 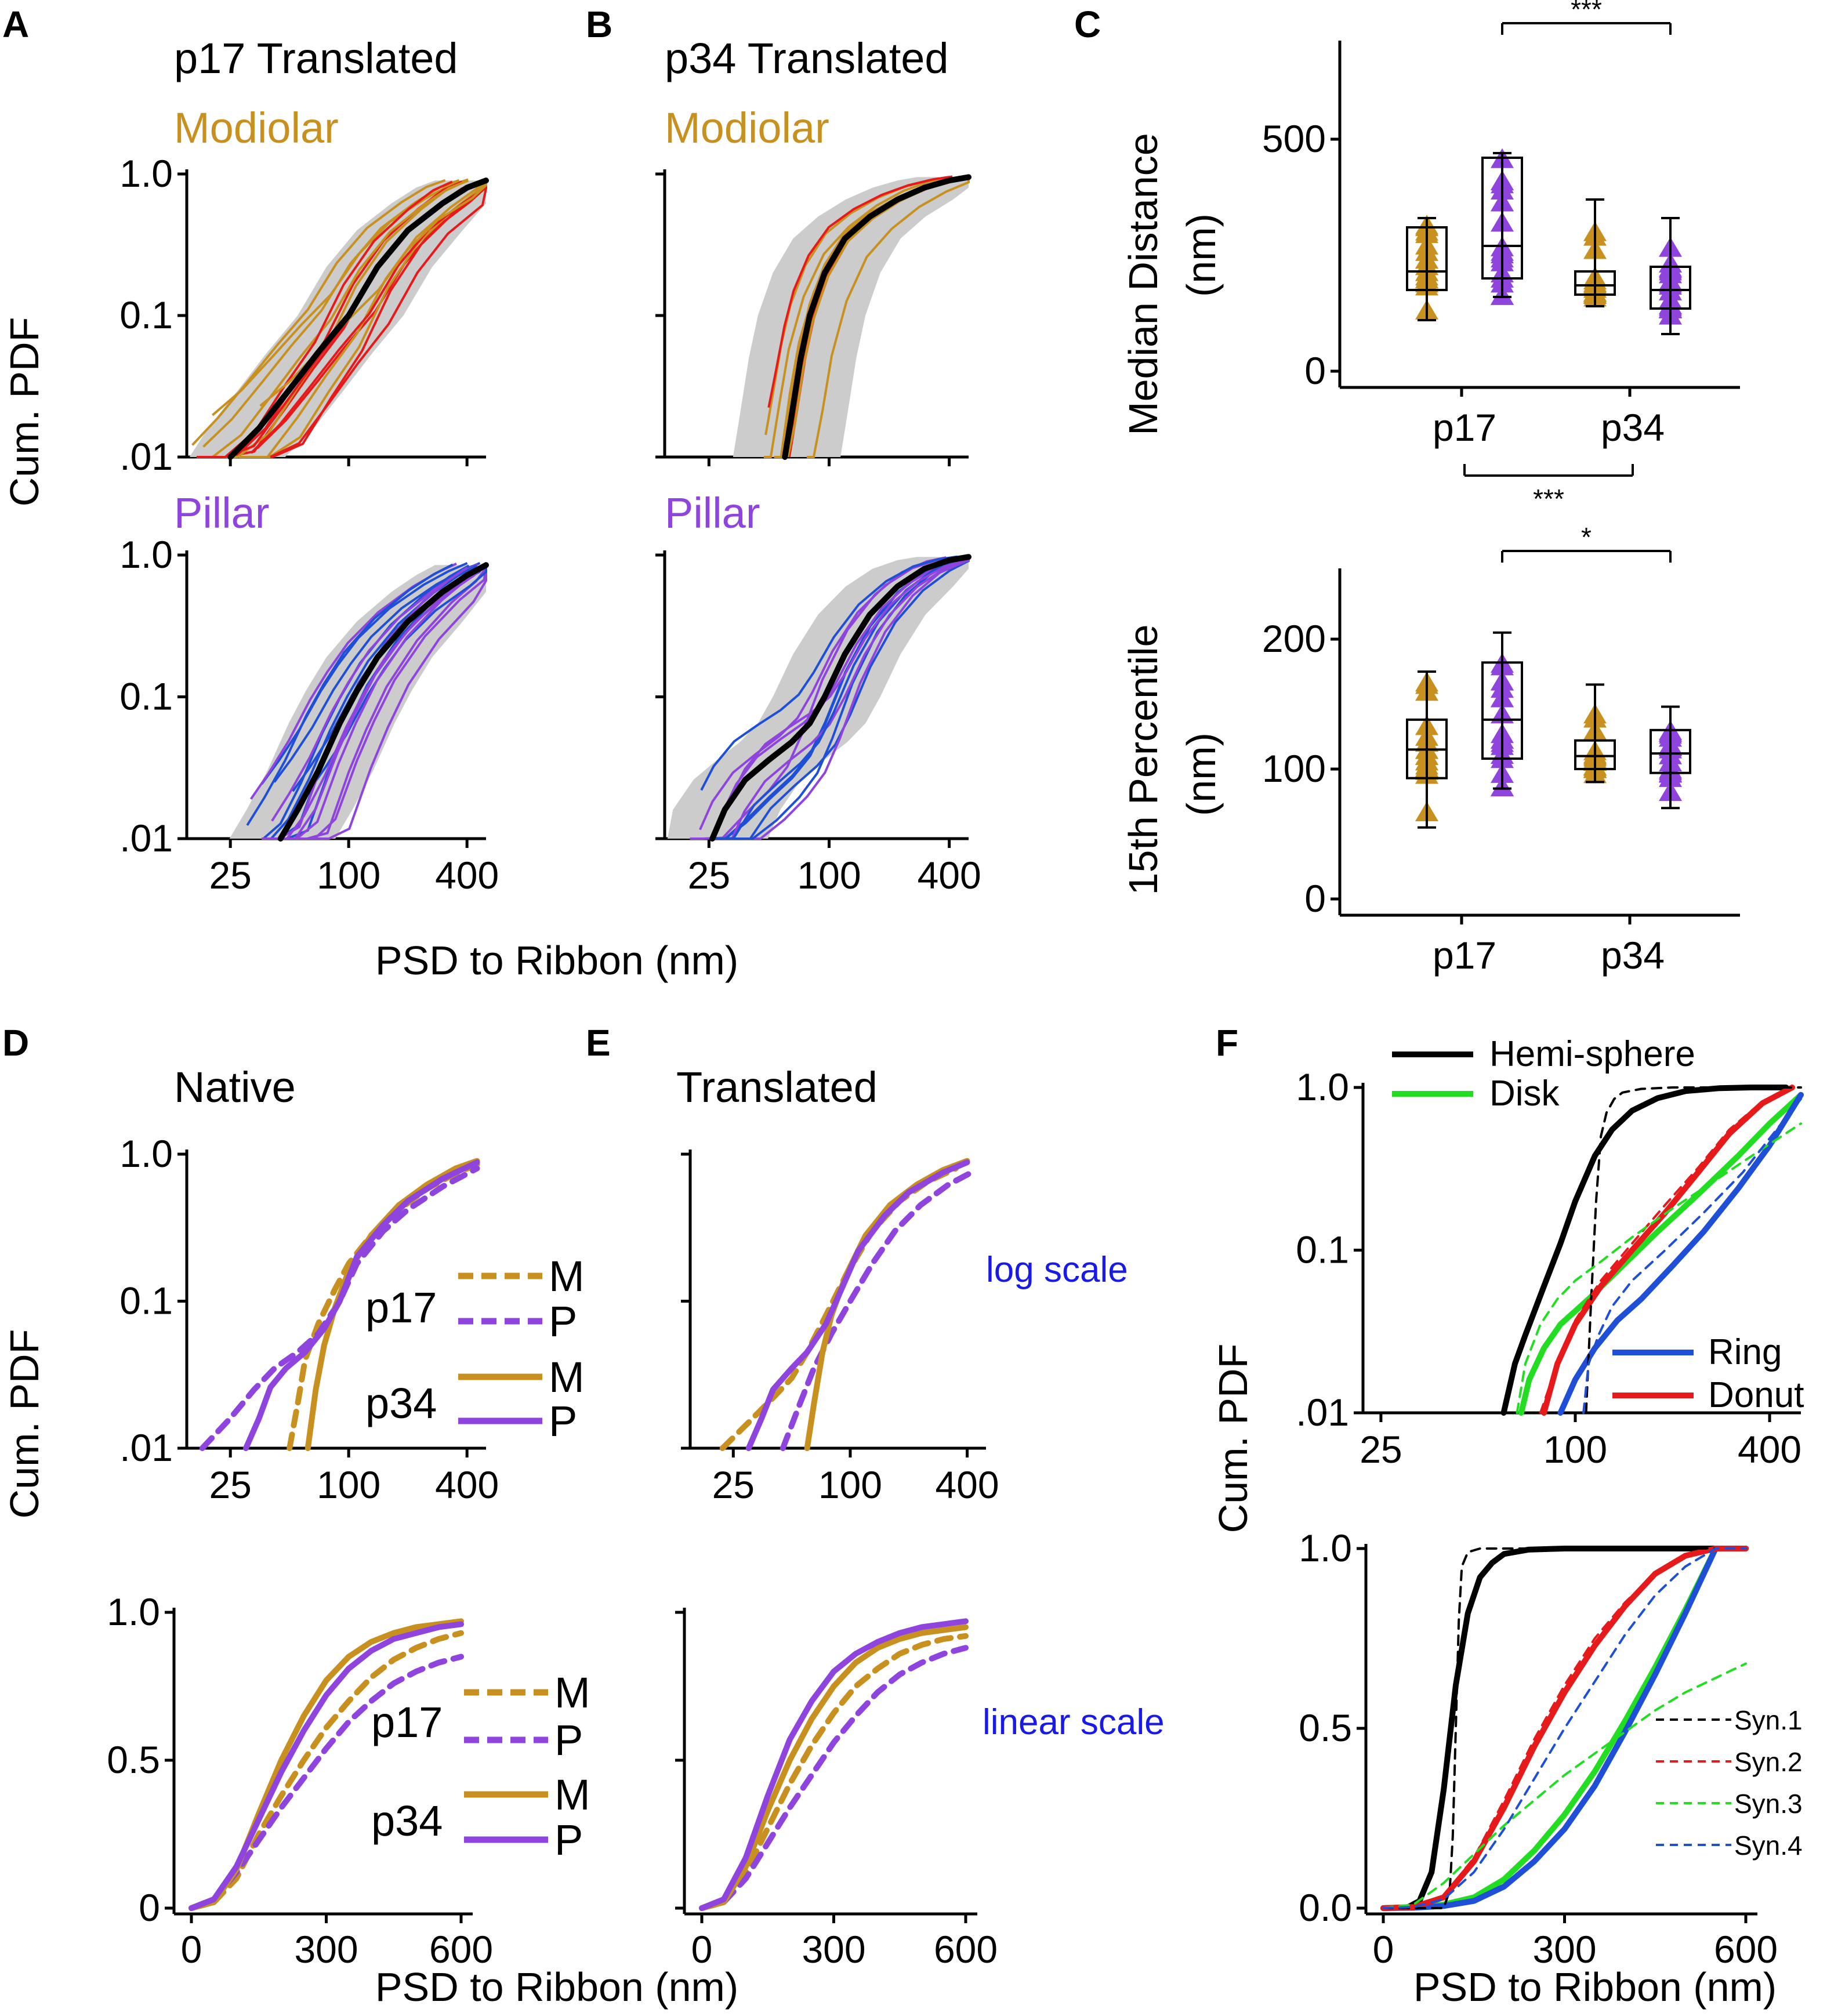 What do you see at coordinates (1325, 1907) in the screenshot?
I see `y-tick-label: 0.0` at bounding box center [1325, 1907].